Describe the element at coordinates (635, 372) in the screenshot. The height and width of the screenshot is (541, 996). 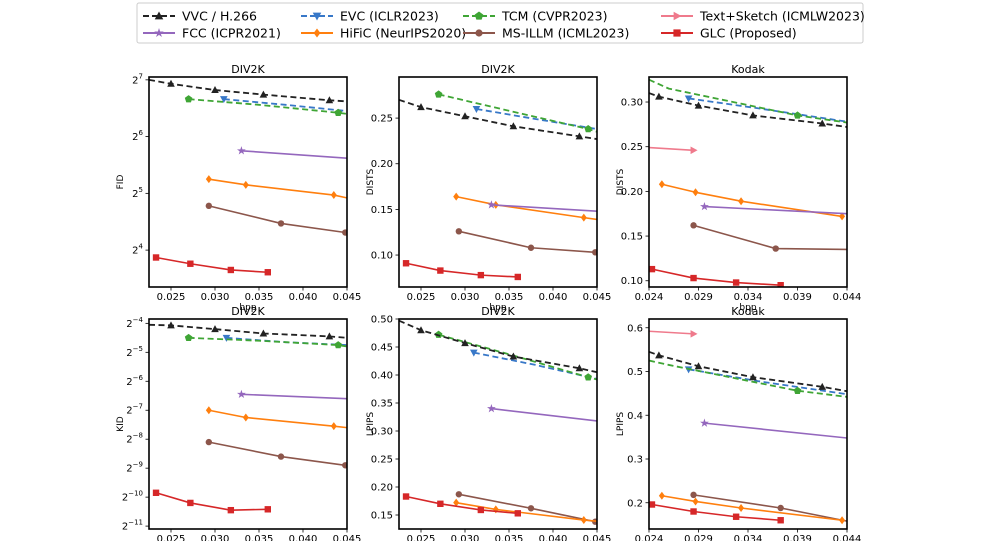
I see `y-tick-label: 0.5` at that location.